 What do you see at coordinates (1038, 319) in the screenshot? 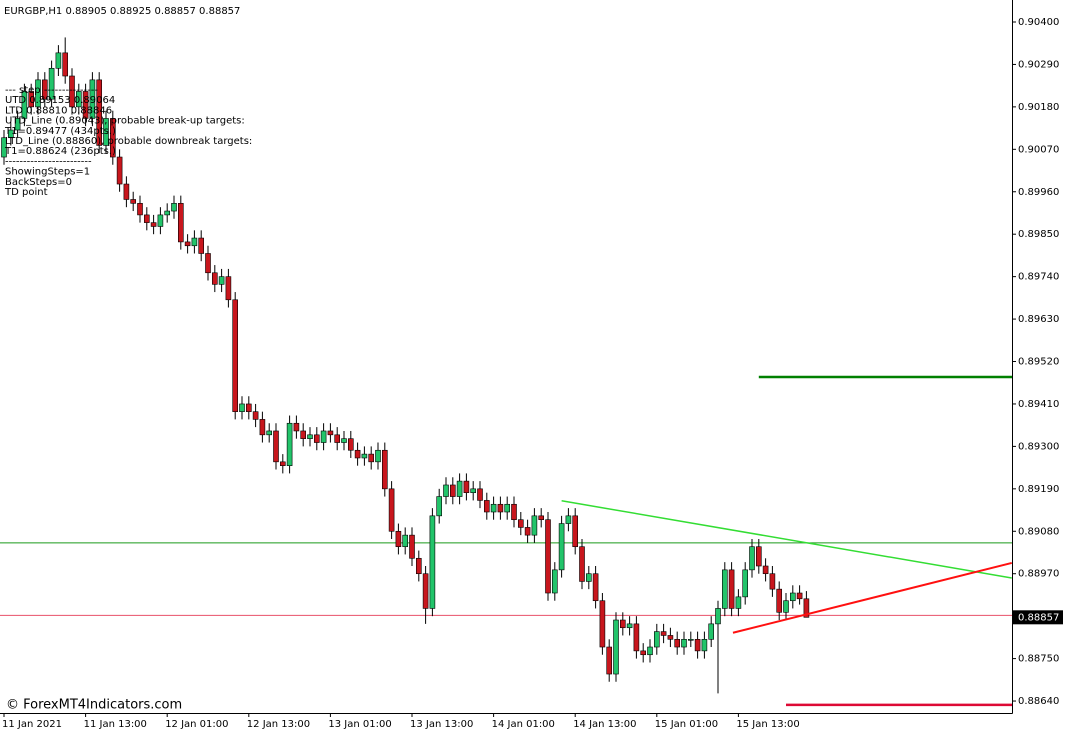
I see `y-tick-label: 0.89630` at bounding box center [1038, 319].